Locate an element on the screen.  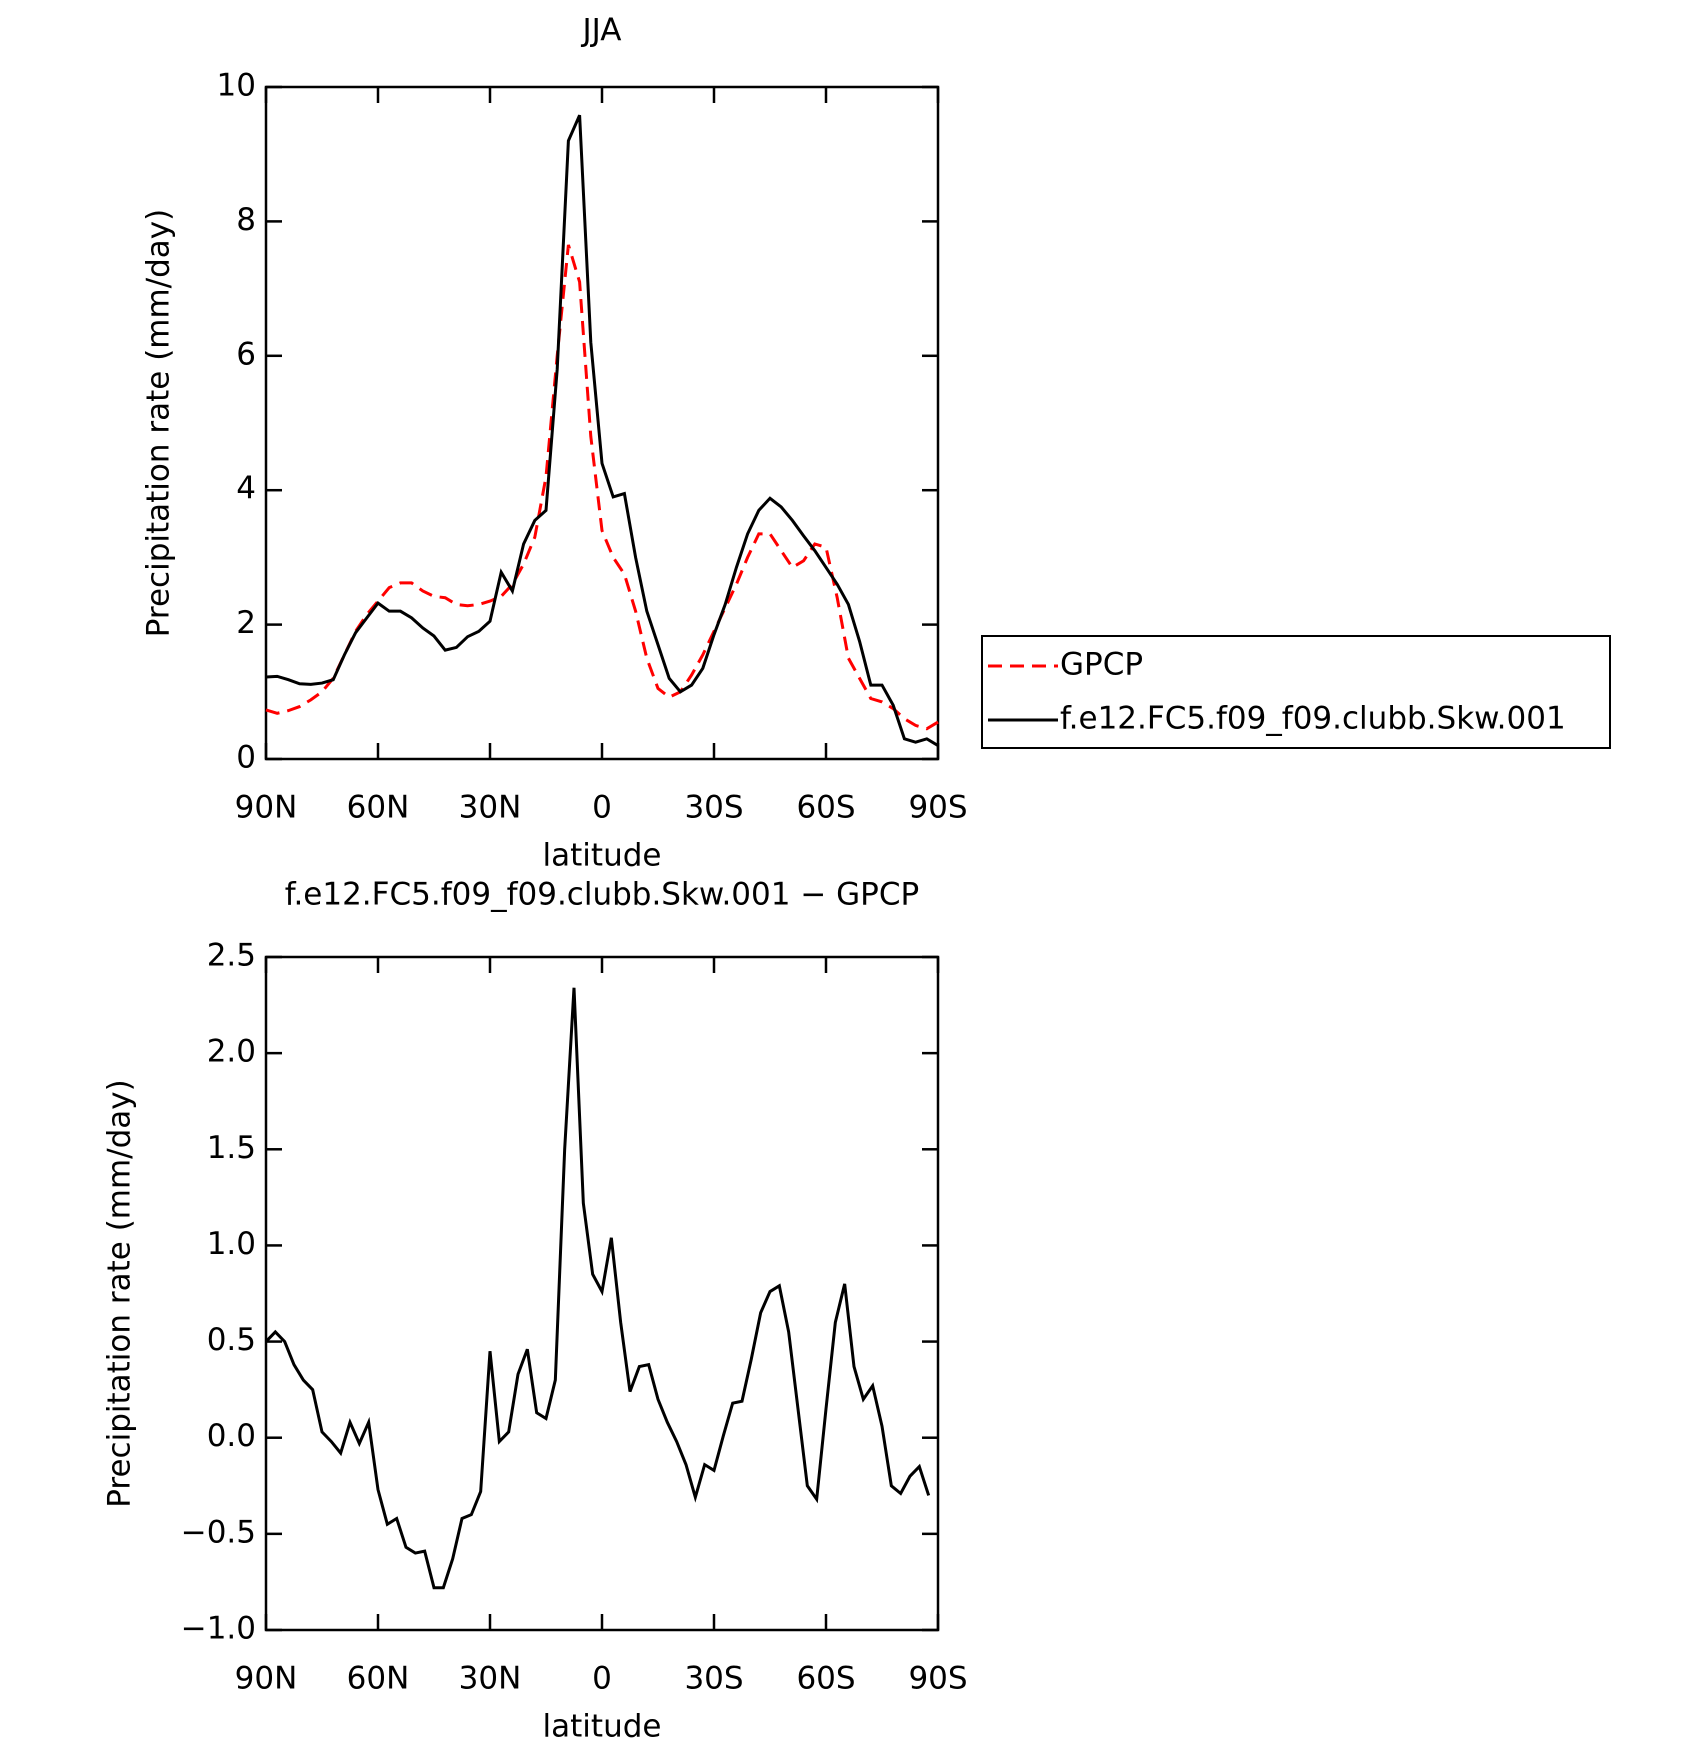
y-tick-label: 0 is located at coordinates (246, 758).